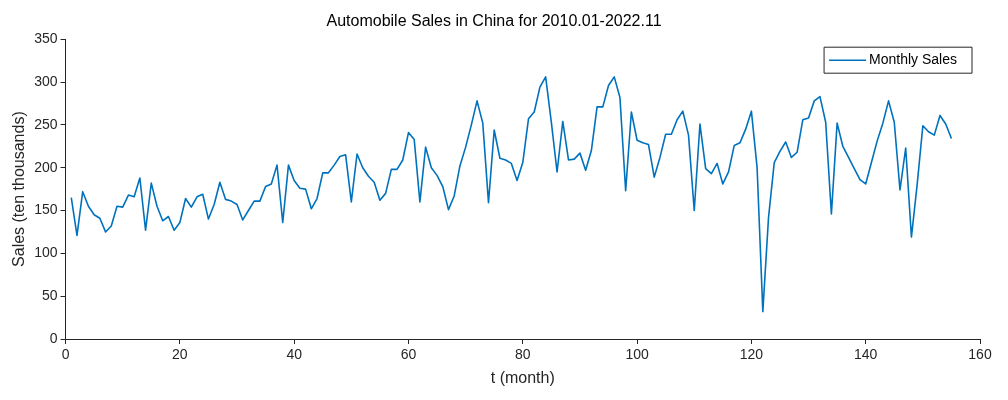  Describe the element at coordinates (637, 354) in the screenshot. I see `x-tick-label: 100` at that location.